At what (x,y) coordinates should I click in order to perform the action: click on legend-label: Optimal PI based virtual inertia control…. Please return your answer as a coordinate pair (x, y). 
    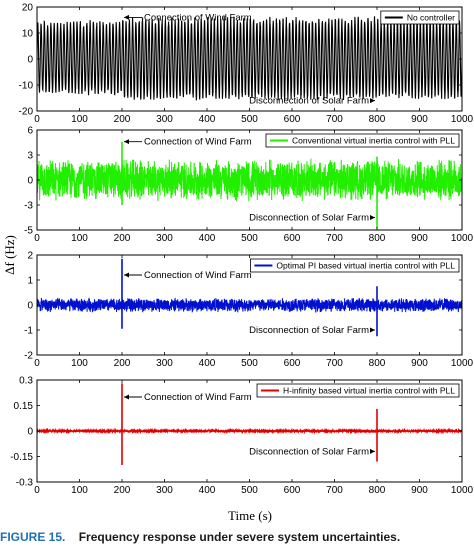
    Looking at the image, I should click on (365, 266).